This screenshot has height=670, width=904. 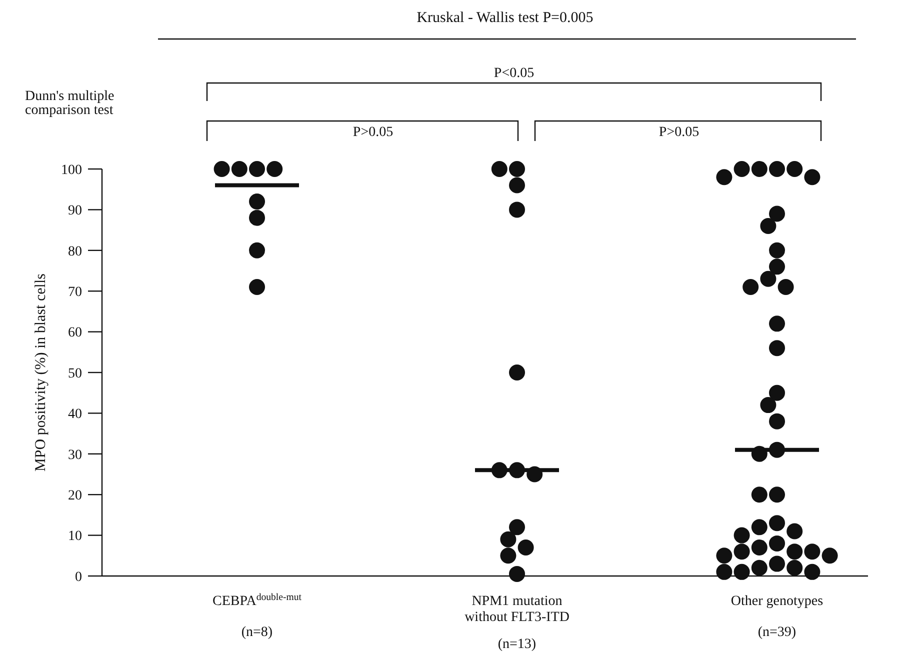 What do you see at coordinates (71, 170) in the screenshot?
I see `y-tick-label: 100` at bounding box center [71, 170].